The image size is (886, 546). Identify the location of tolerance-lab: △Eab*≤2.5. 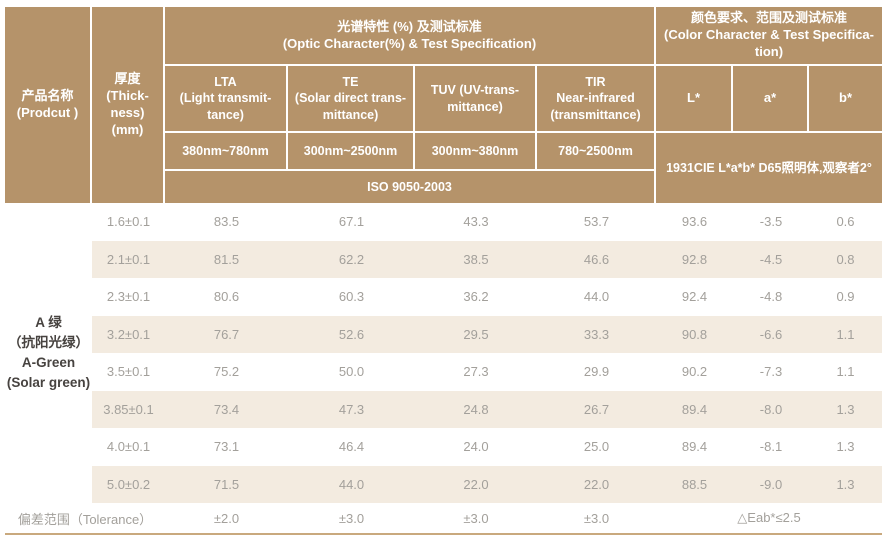
(769, 517).